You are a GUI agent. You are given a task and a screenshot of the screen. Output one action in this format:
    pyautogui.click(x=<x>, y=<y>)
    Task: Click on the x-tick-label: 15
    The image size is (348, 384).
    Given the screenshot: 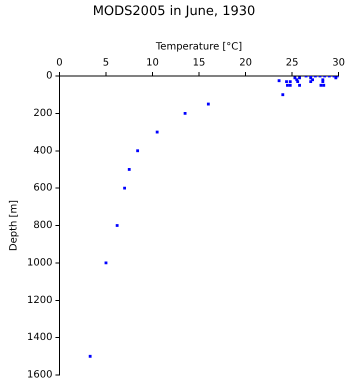 What is the action you would take?
    pyautogui.click(x=199, y=63)
    